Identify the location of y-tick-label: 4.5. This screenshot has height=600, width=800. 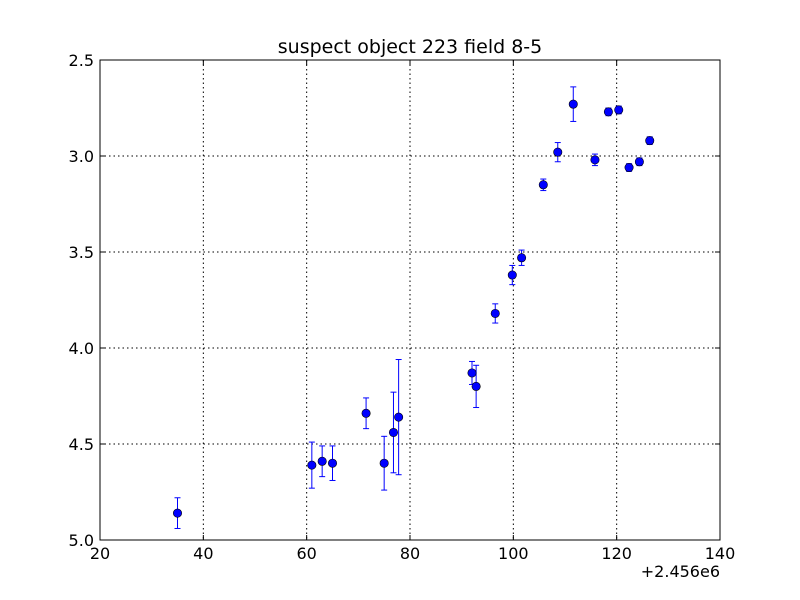
(81, 444).